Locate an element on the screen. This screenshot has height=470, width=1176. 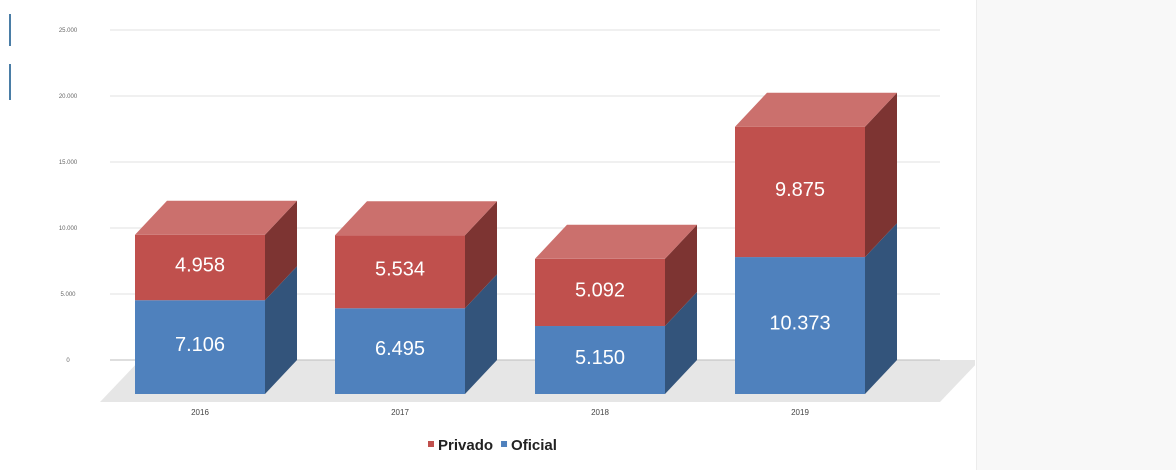
x-tick-label: 2018 is located at coordinates (600, 412).